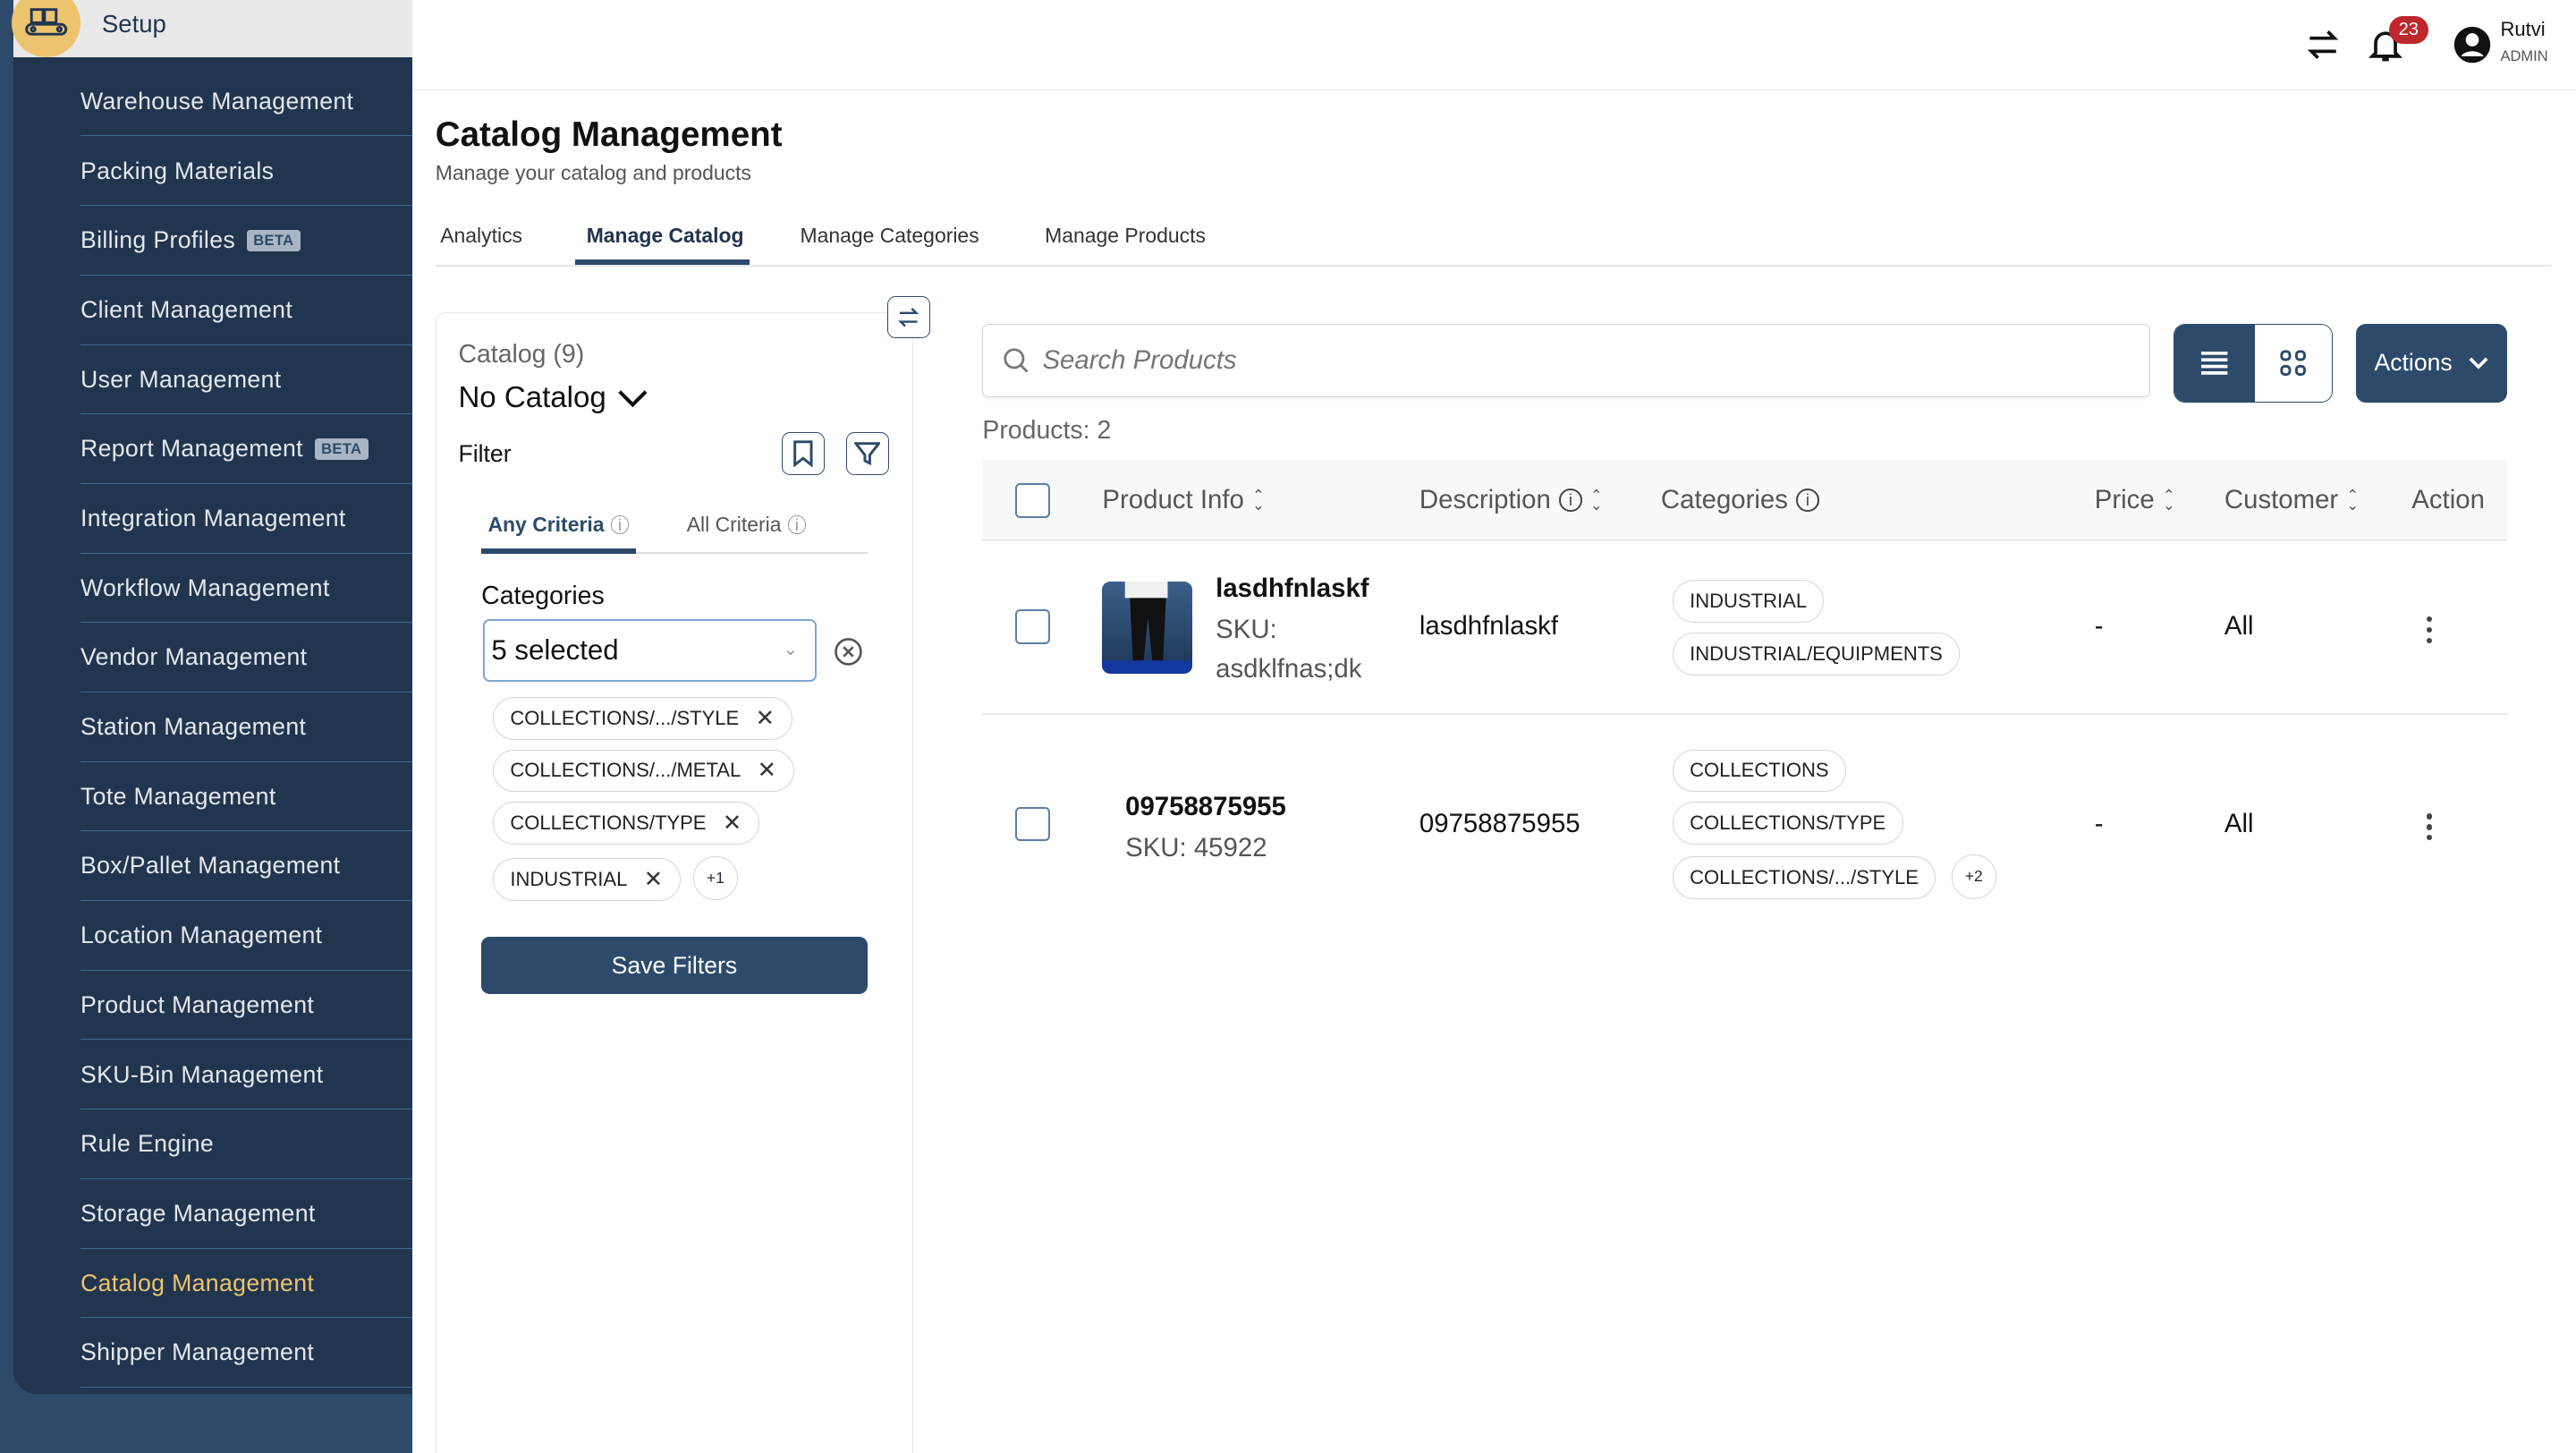  Describe the element at coordinates (191, 449) in the screenshot. I see `sidebar-item-label: Report Management` at that location.